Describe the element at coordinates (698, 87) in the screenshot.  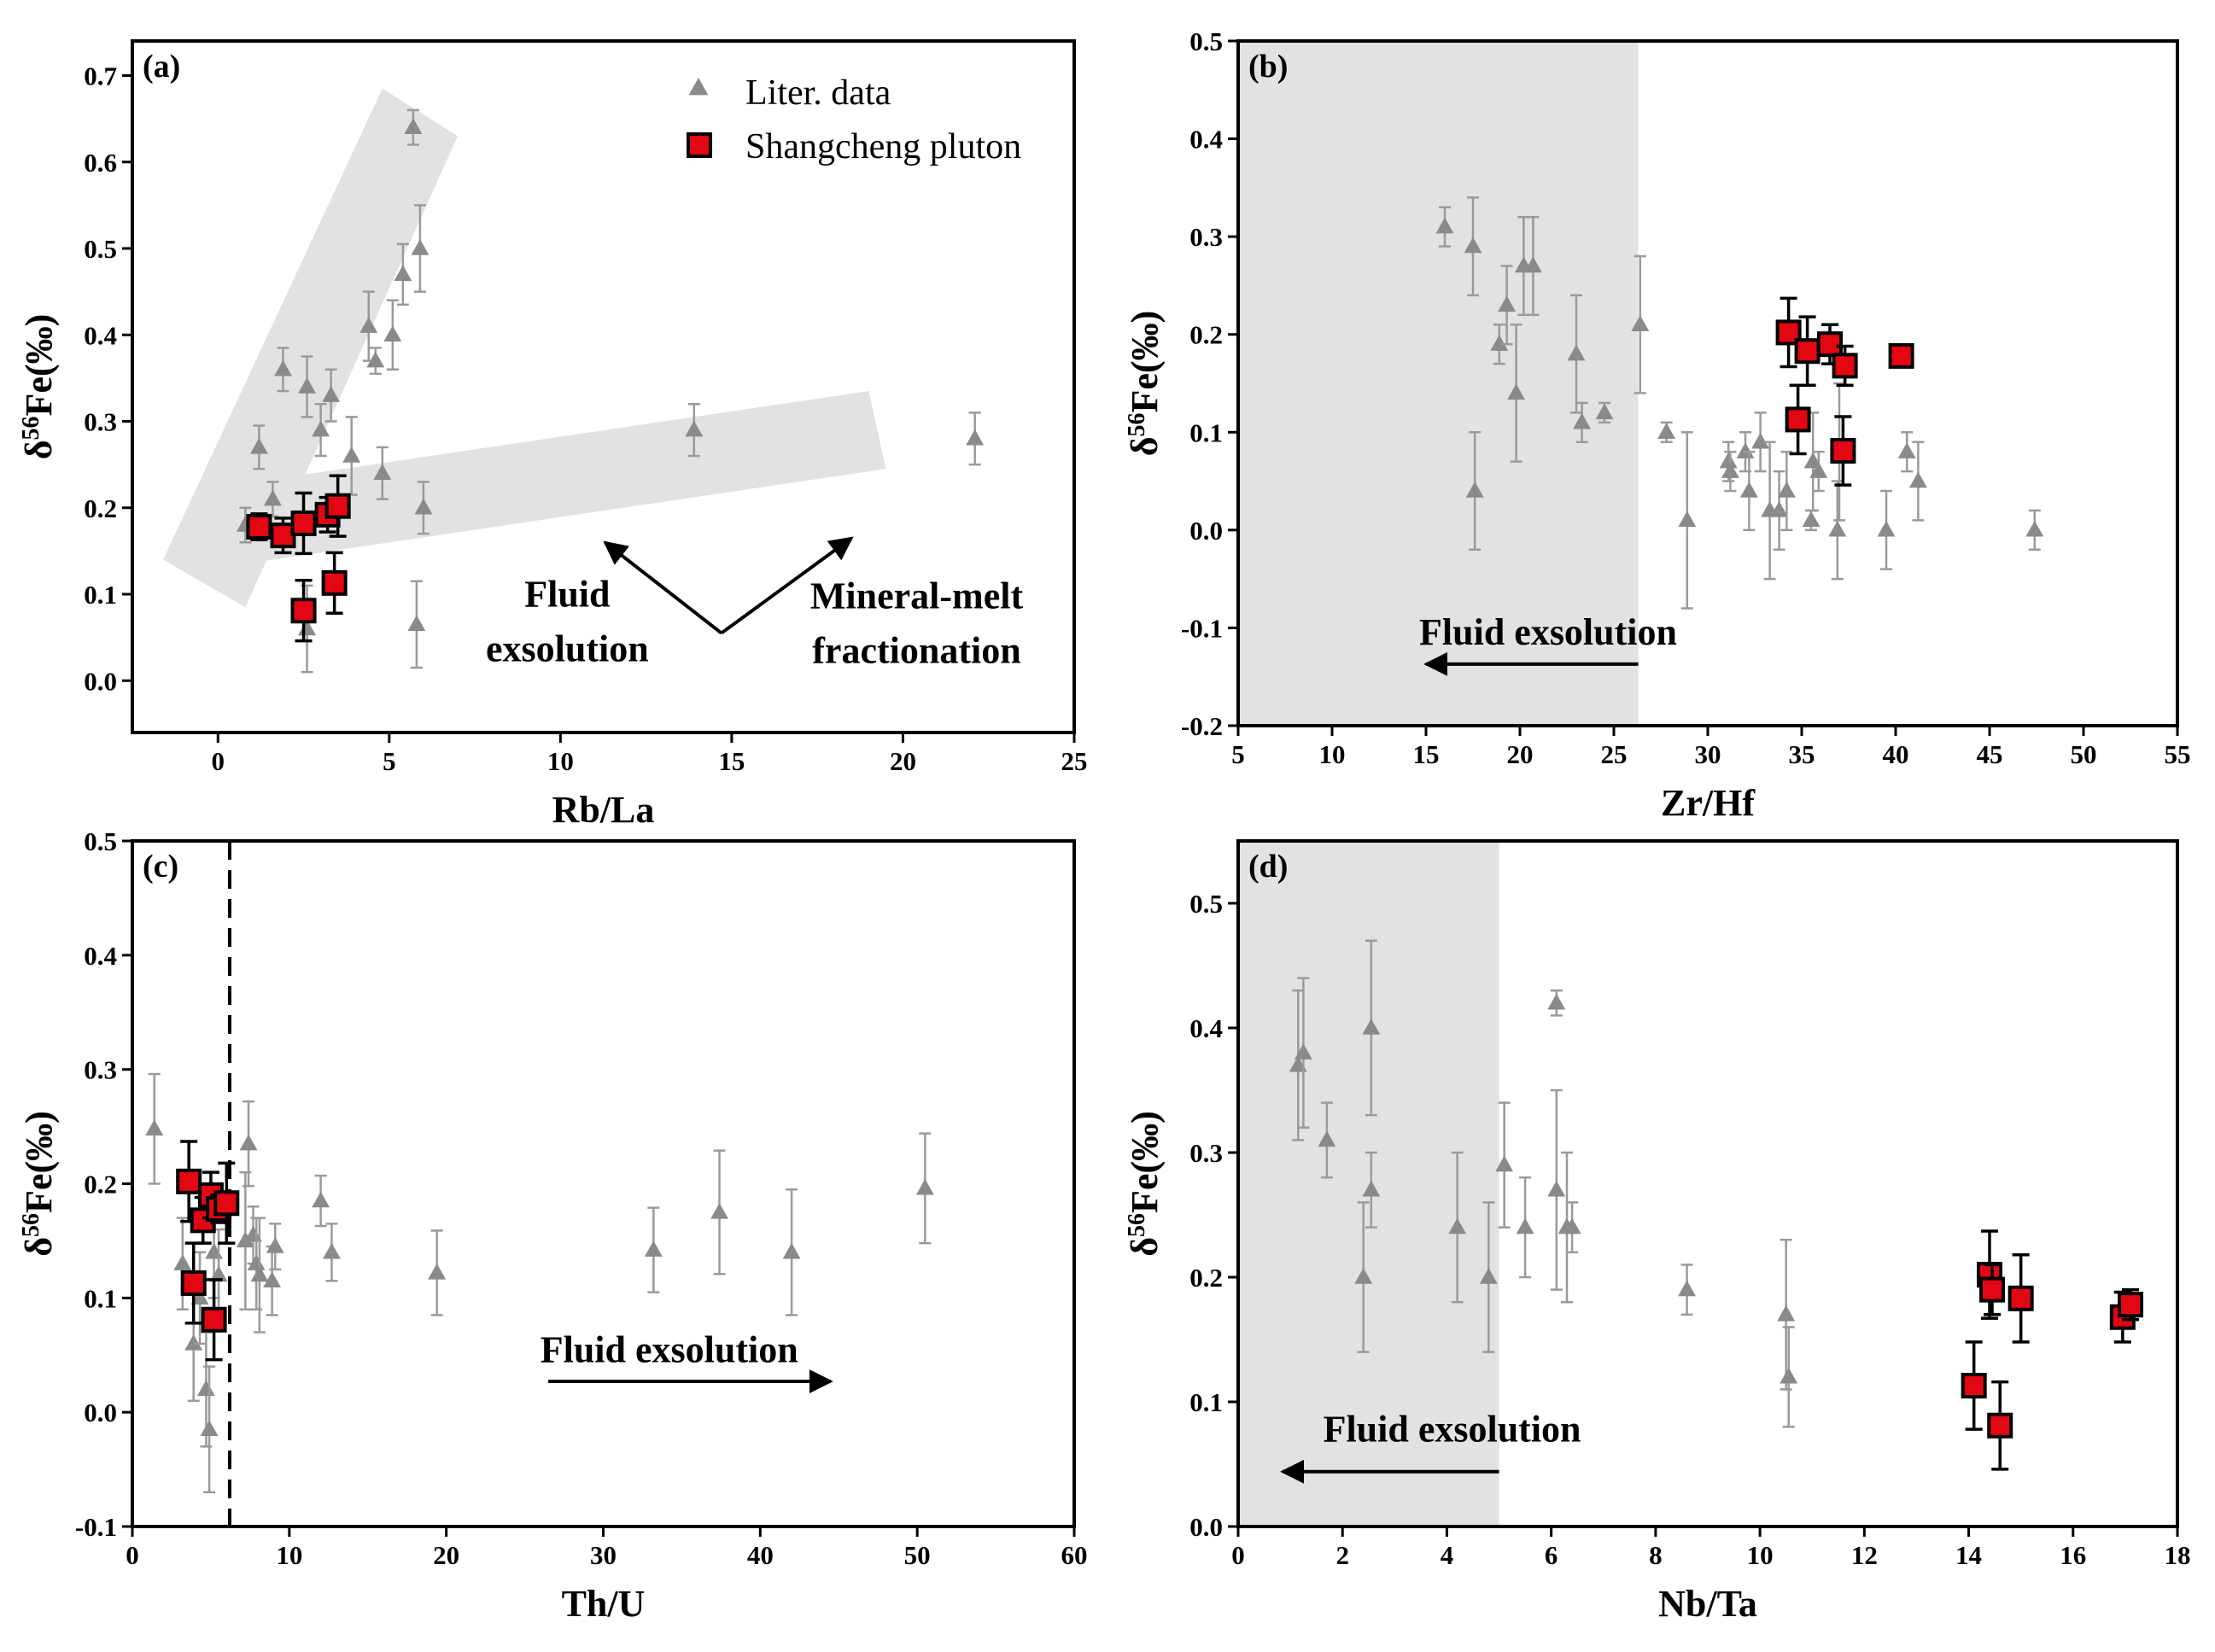
I see `legend-literature-marker` at that location.